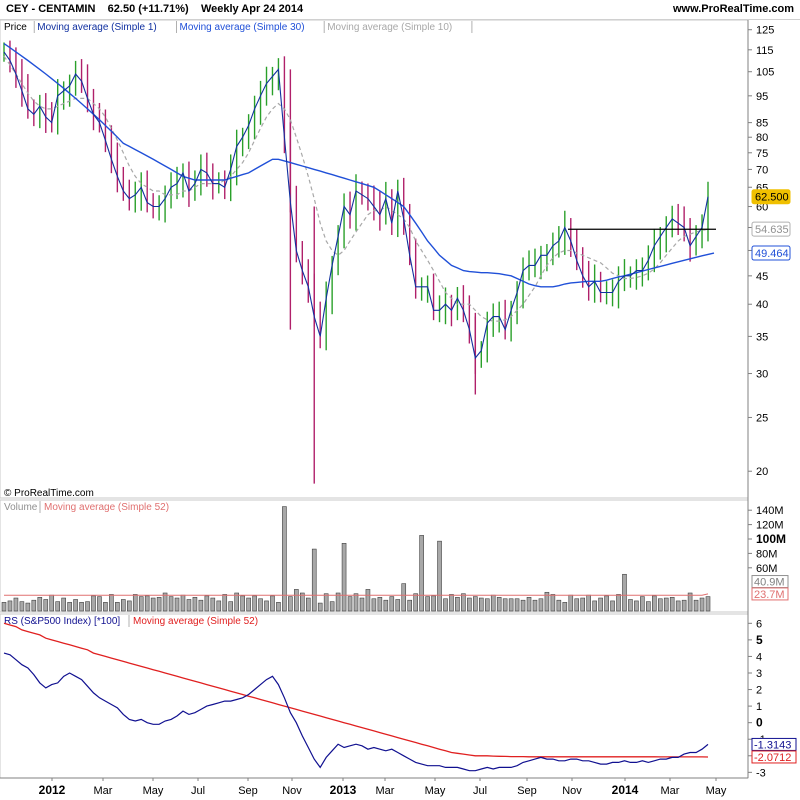  Describe the element at coordinates (51, 9) in the screenshot. I see `symbol-name: CEY - CENTAMIN` at that location.